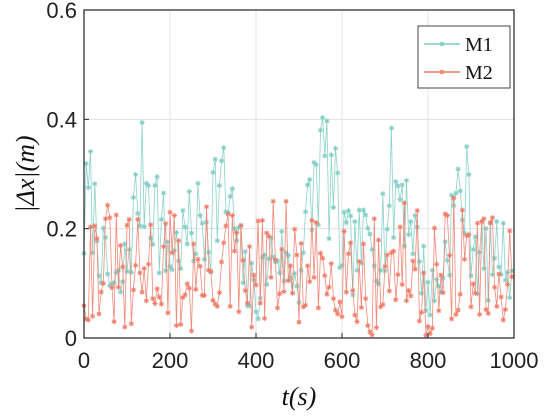 The height and width of the screenshot is (416, 550). Describe the element at coordinates (442, 44) in the screenshot. I see `legend-marker-m1` at that location.